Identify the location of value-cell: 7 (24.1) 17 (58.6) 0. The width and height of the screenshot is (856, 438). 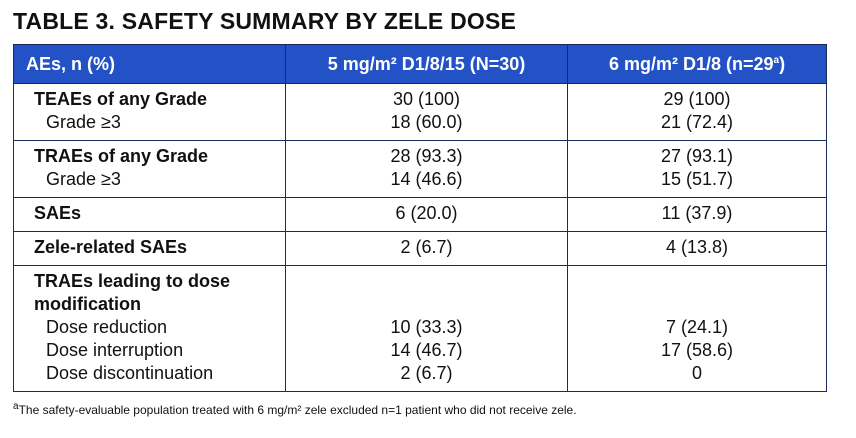
(697, 328).